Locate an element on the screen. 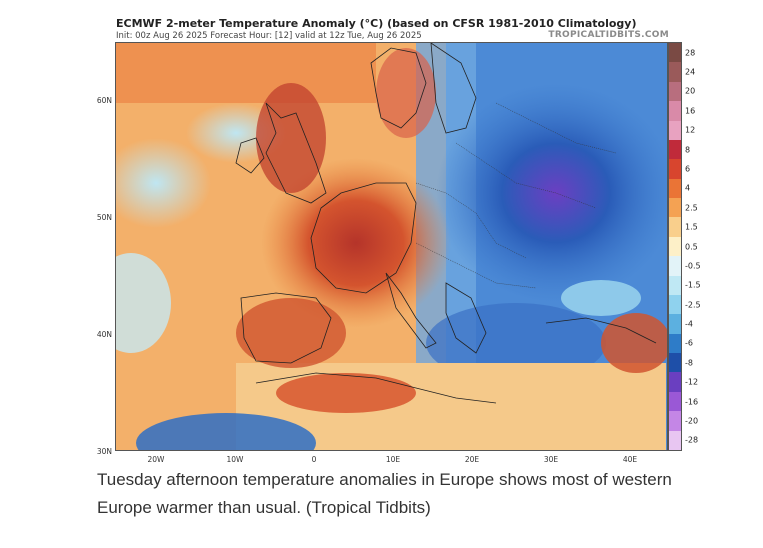  lon-label-0: 0 is located at coordinates (314, 459).